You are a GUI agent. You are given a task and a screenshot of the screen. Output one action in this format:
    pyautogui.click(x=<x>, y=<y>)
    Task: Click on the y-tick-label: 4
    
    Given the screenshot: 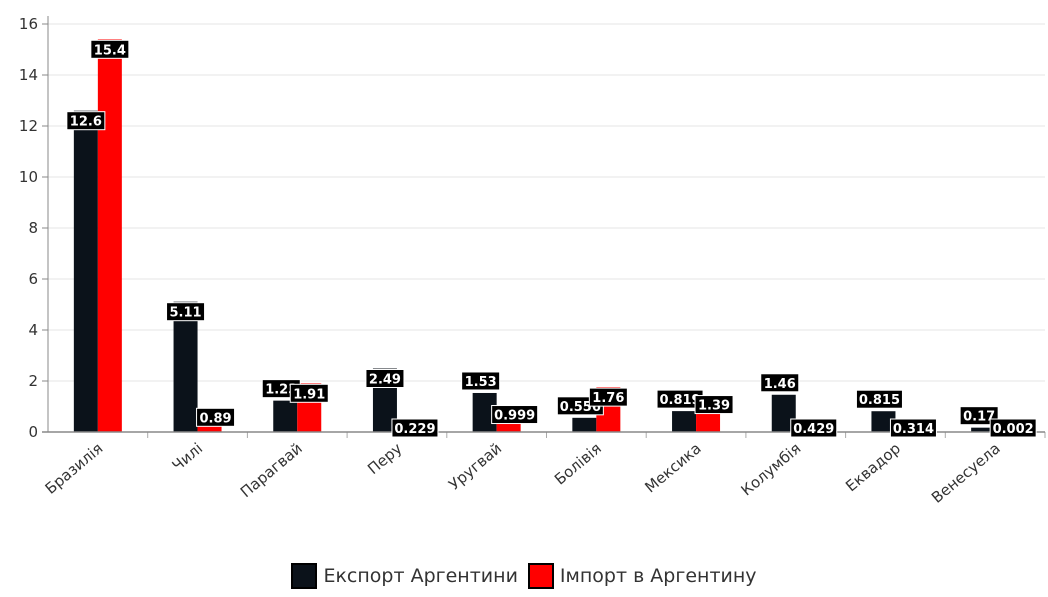 What is the action you would take?
    pyautogui.click(x=33, y=330)
    